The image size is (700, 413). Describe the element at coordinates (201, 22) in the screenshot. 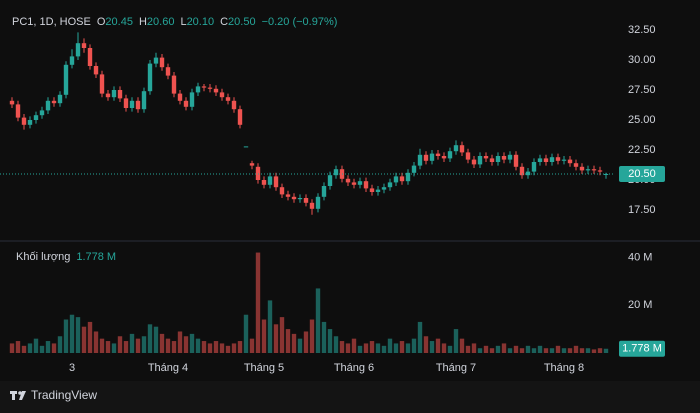

I see `ohlc-value: 20.10` at that location.